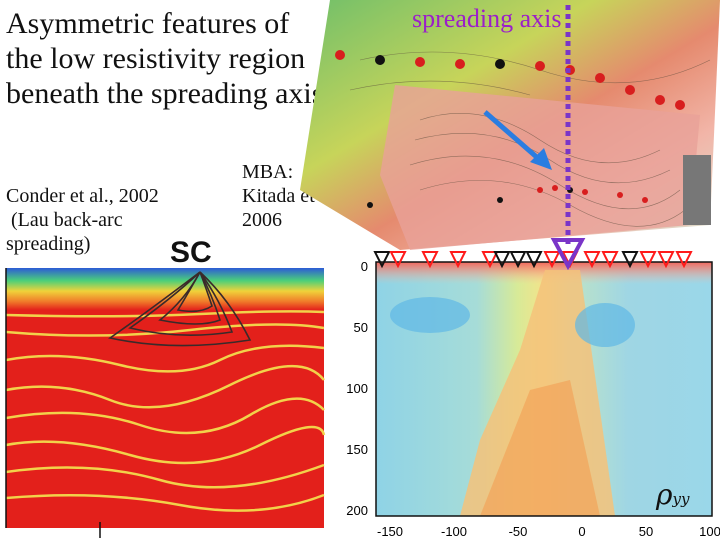 The height and width of the screenshot is (540, 720). I want to click on y-tick-label: 0, so click(364, 266).